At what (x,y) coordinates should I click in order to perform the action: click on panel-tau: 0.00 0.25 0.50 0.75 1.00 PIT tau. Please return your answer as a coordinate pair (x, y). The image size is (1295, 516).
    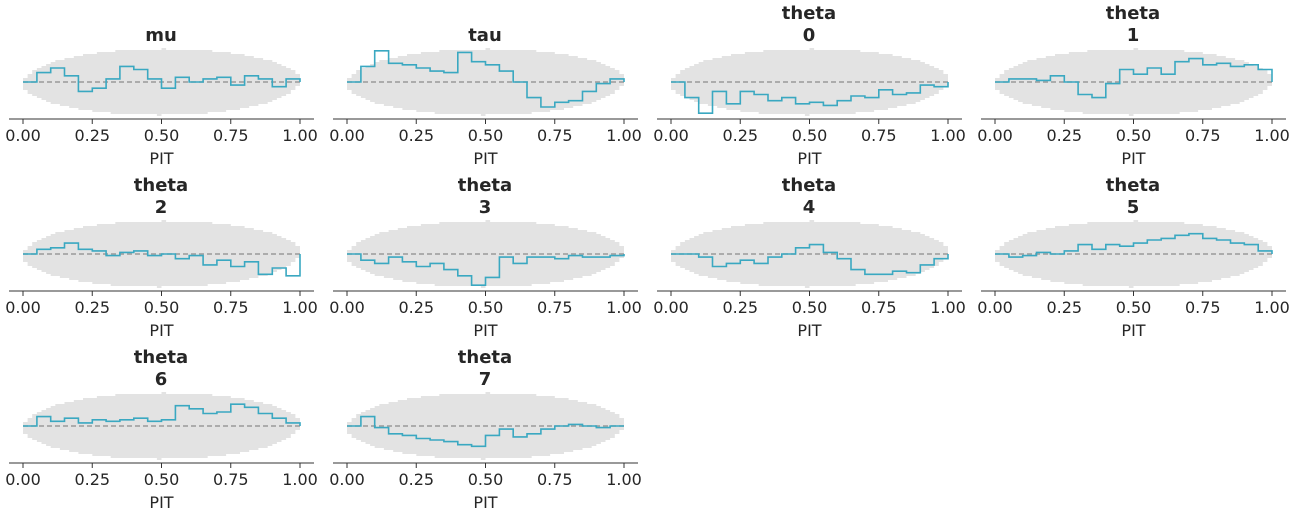
    Looking at the image, I should click on (485, 96).